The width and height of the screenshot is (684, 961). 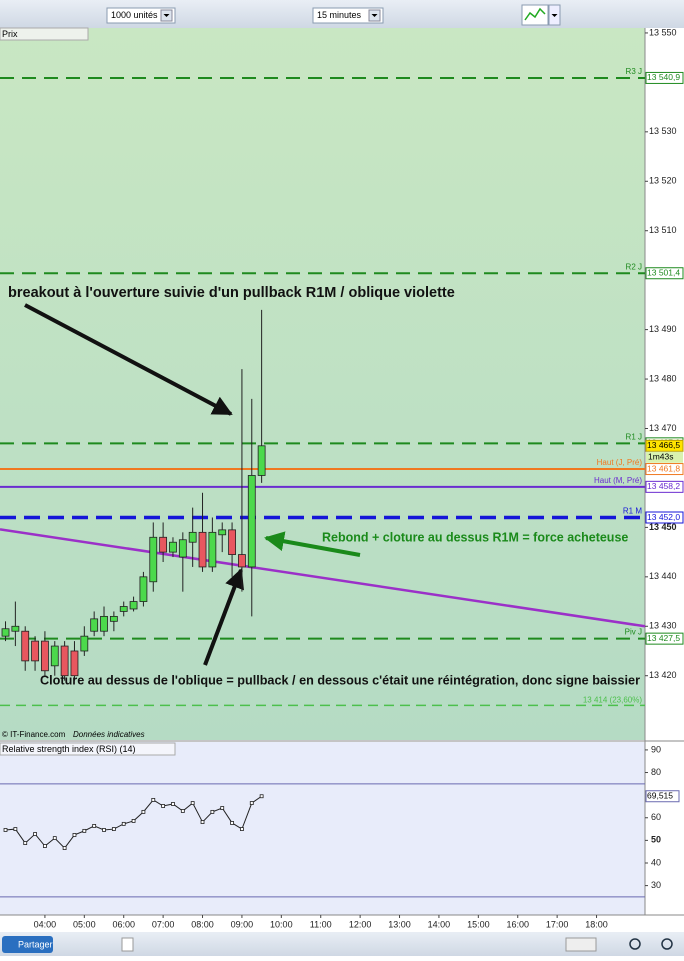 What do you see at coordinates (634, 436) in the screenshot?
I see `level-name: R1 J` at bounding box center [634, 436].